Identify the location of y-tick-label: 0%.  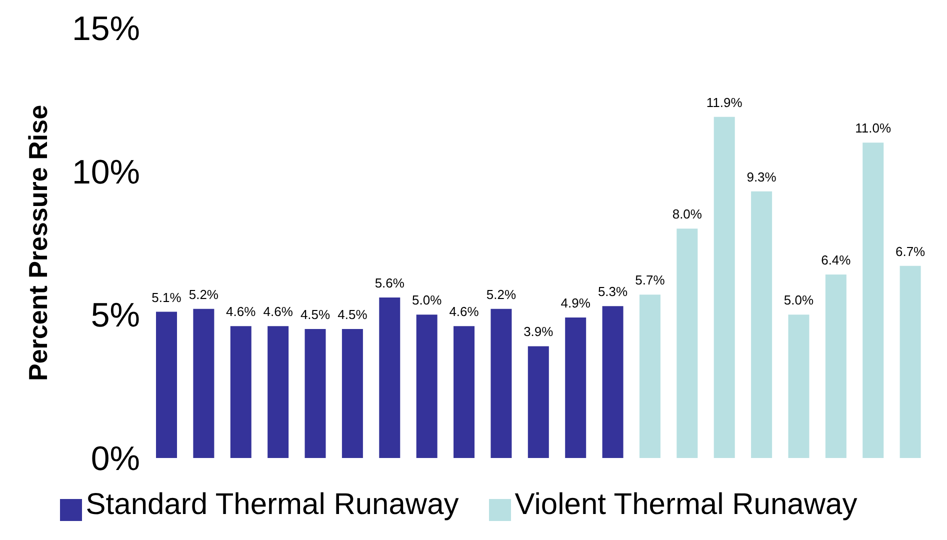
(115, 459).